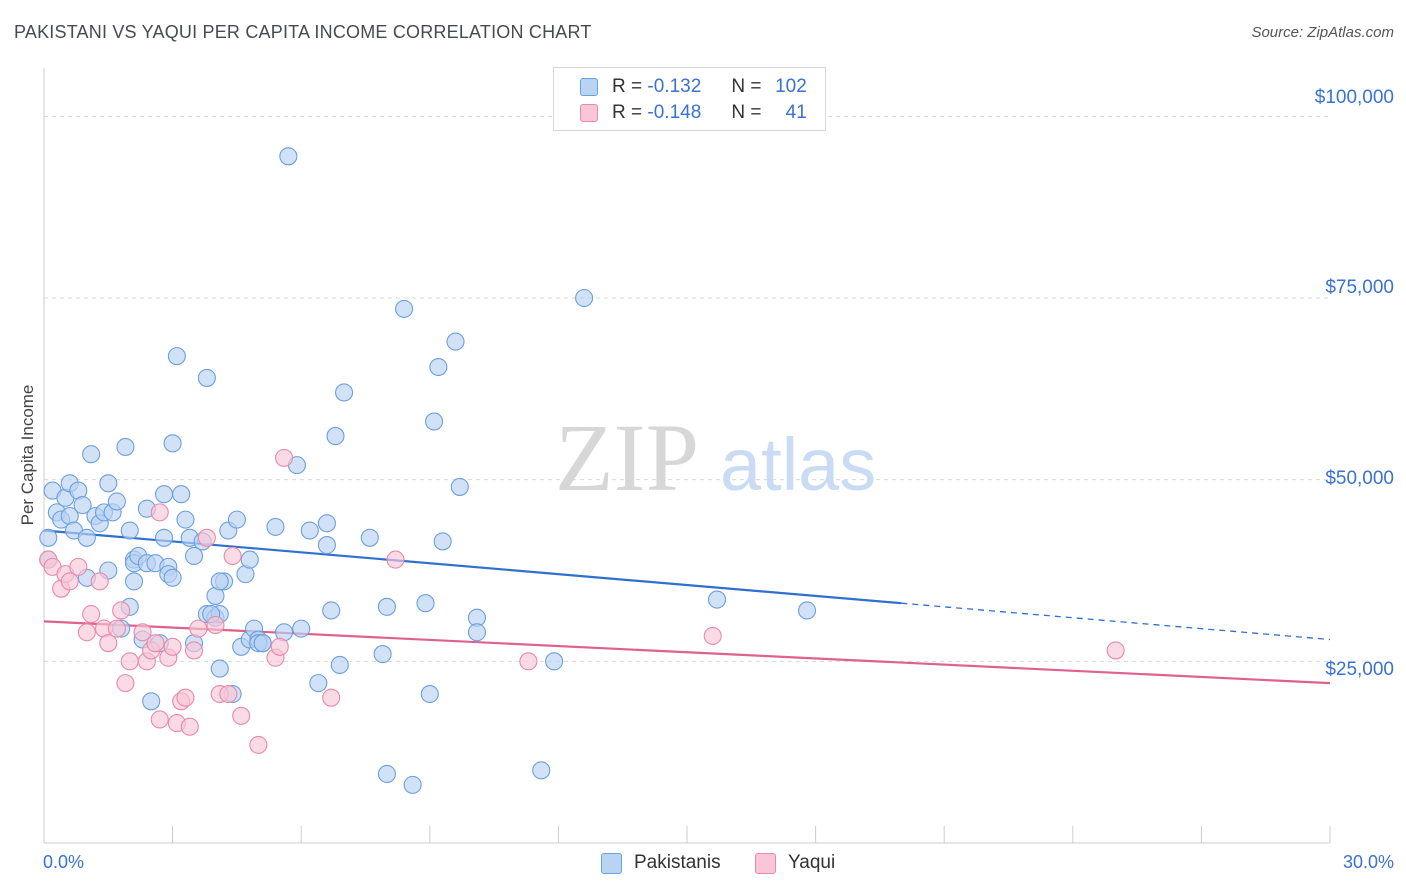 The image size is (1406, 892). I want to click on legend-r-value: -0.148, so click(674, 112).